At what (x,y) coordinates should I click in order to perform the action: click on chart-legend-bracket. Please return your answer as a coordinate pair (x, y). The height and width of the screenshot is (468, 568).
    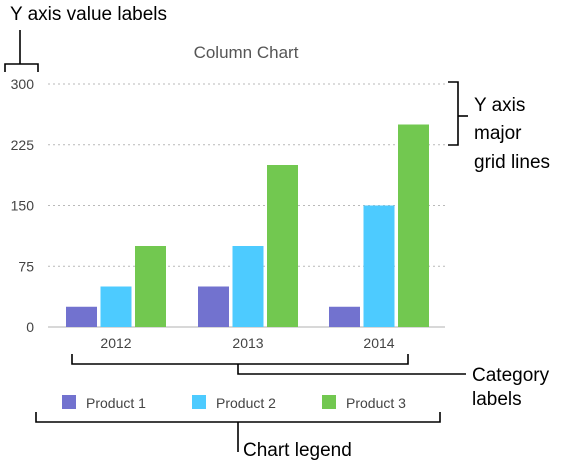
    Looking at the image, I should click on (238, 417).